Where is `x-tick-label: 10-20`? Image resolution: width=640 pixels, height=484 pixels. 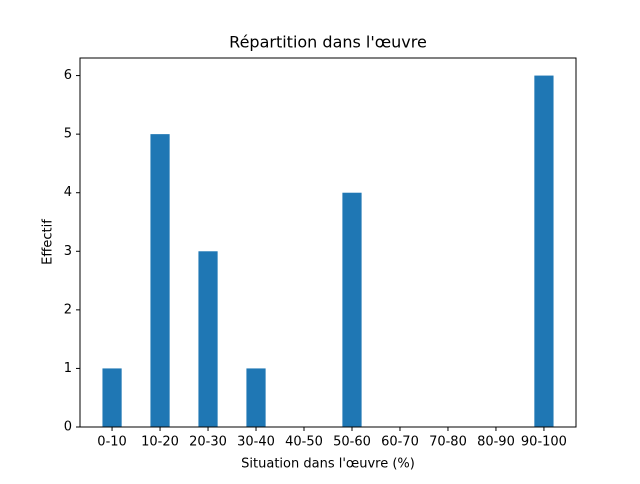
x-tick-label: 10-20 is located at coordinates (160, 442).